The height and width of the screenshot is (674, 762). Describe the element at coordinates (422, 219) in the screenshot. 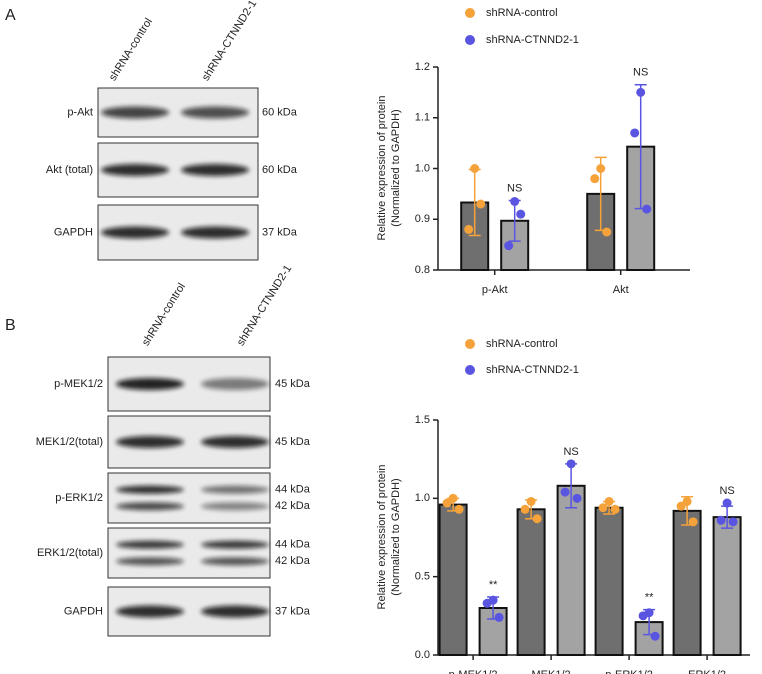

I see `y-tick-label: 0.9` at that location.